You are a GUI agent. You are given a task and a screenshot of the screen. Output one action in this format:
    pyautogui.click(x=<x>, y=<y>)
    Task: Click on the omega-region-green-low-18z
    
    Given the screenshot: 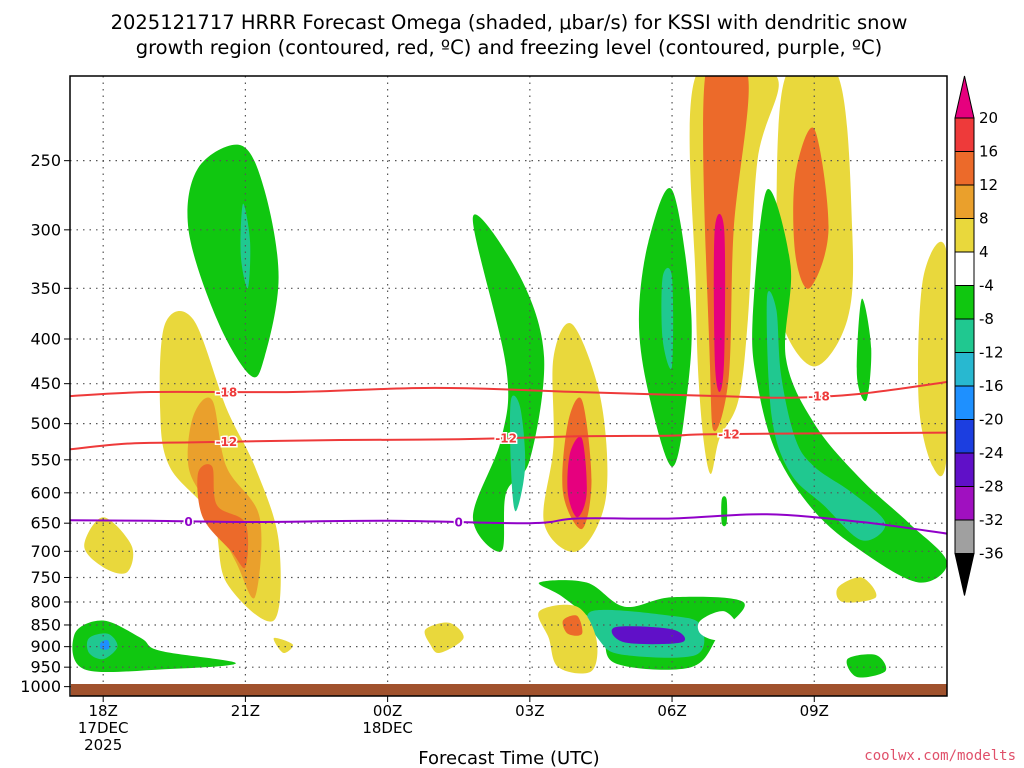 What is the action you would take?
    pyautogui.click(x=154, y=646)
    